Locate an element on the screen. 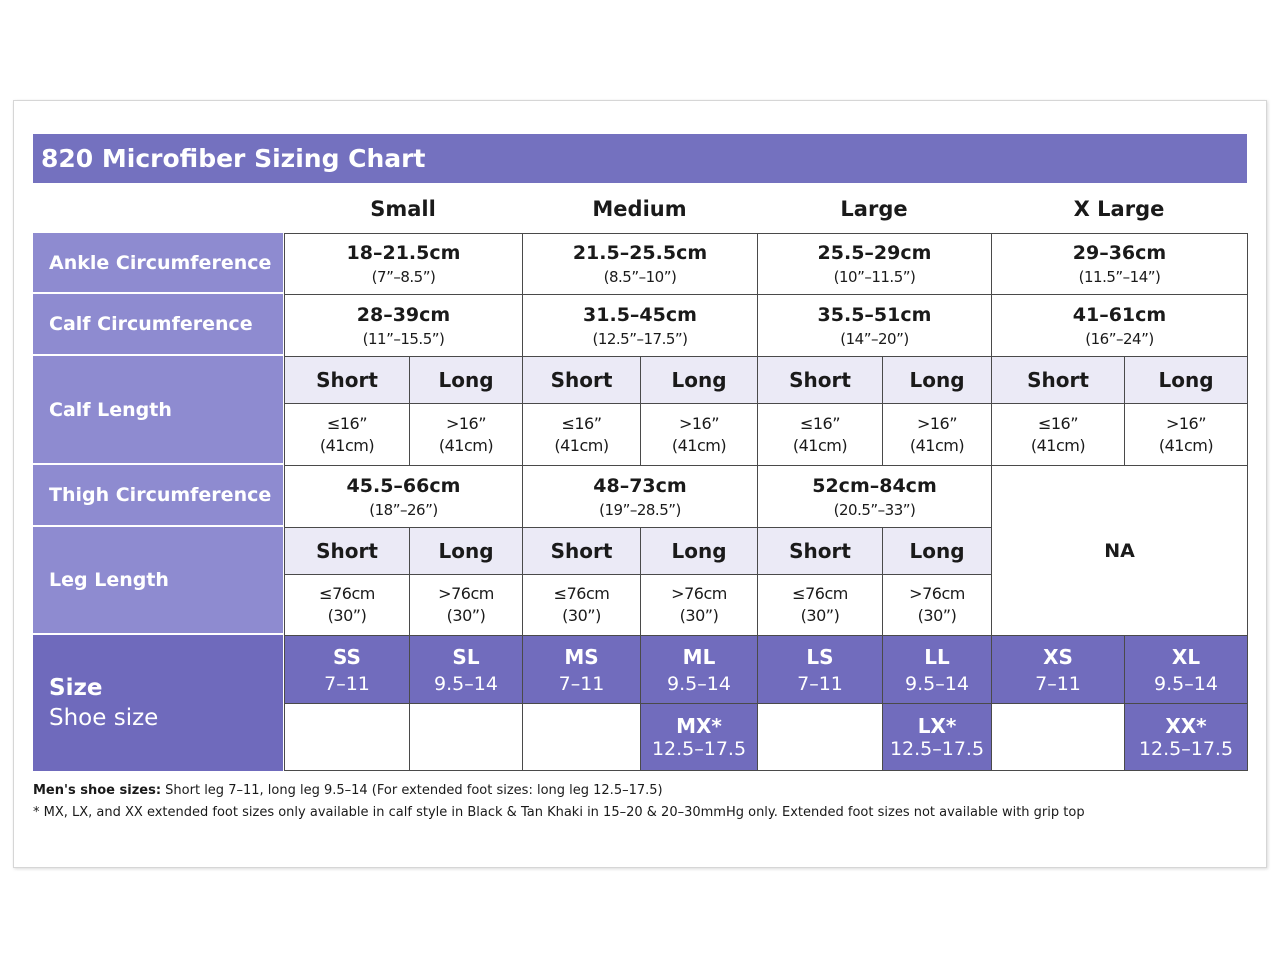  cell-main: 52cm–84cm is located at coordinates (874, 485).